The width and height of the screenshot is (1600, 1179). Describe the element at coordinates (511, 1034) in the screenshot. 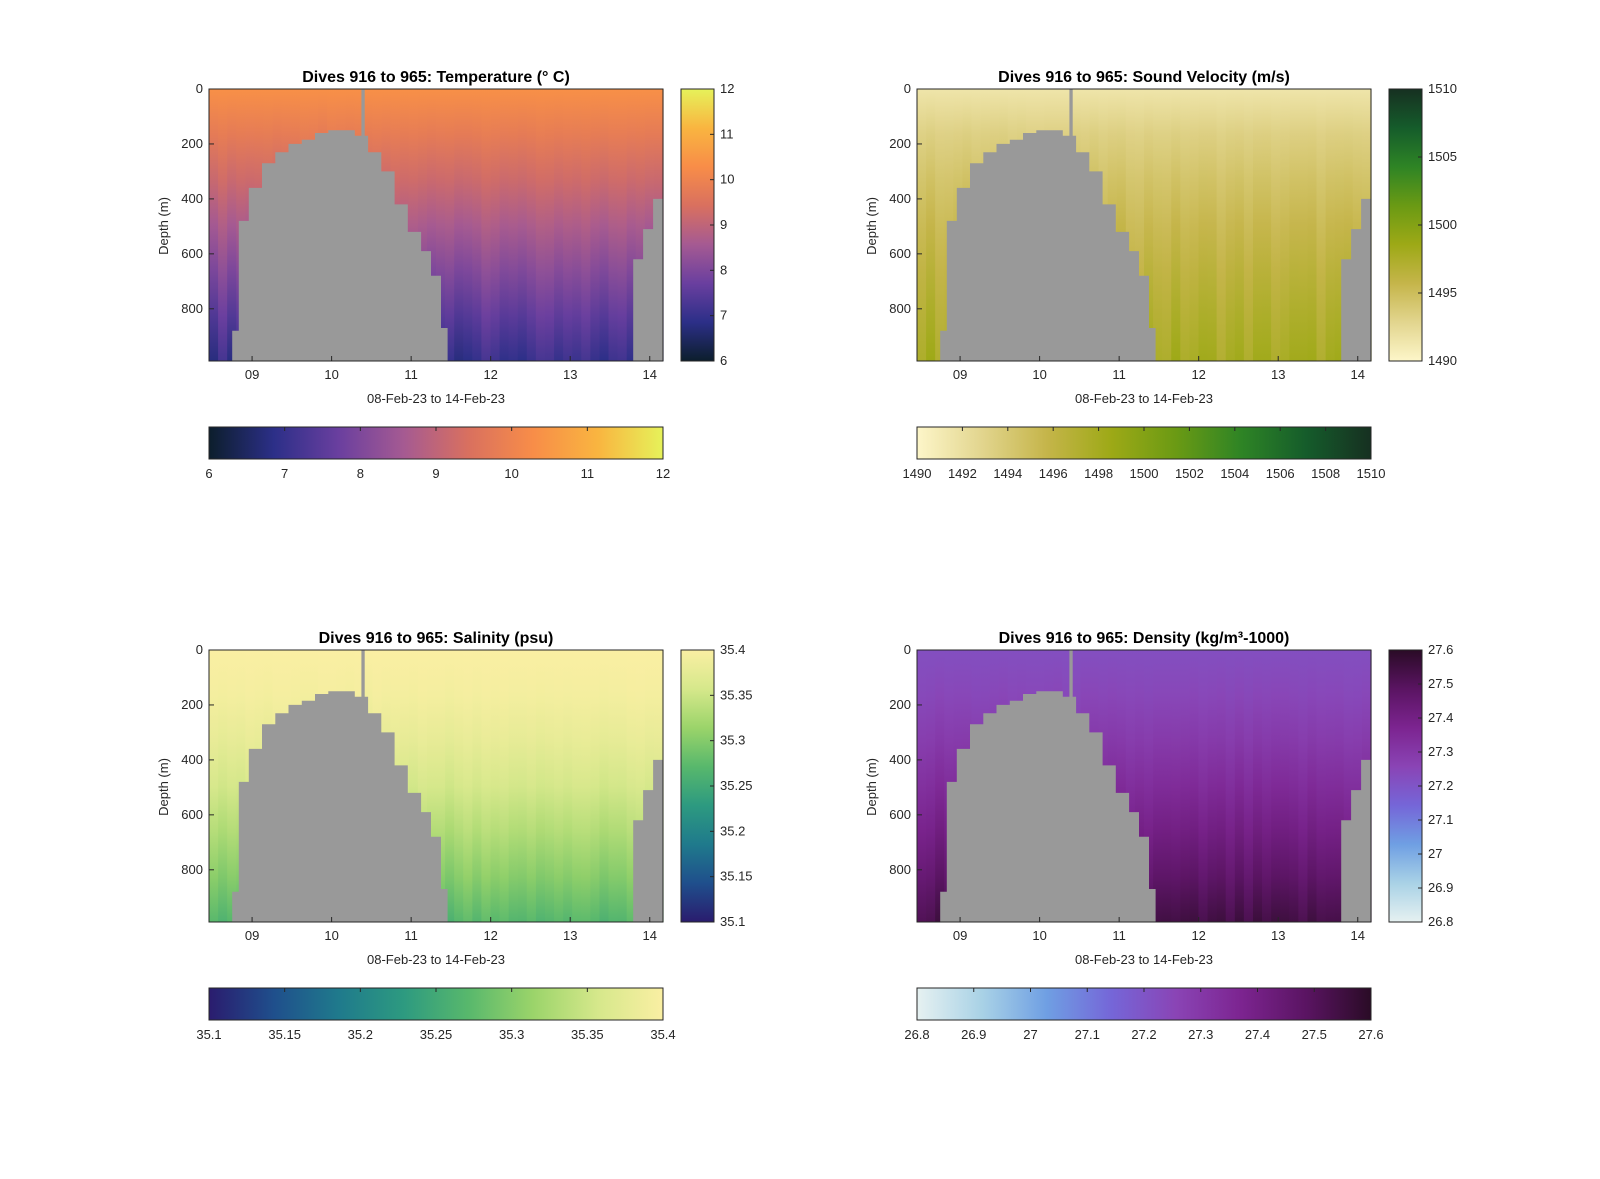

I see `colorbar-tick-label: 35.3` at that location.